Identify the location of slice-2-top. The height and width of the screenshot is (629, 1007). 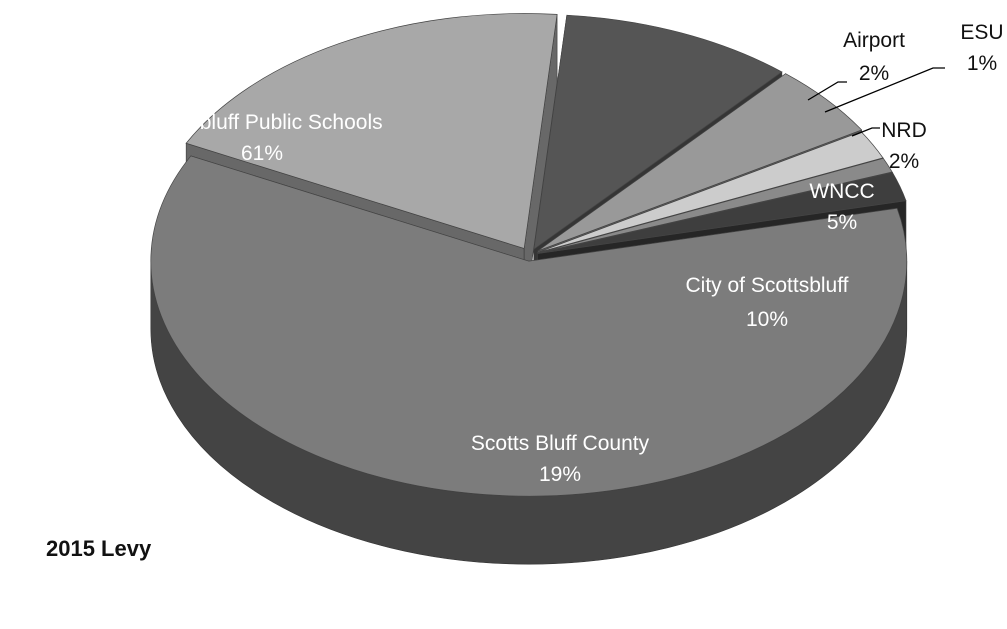
(658, 132).